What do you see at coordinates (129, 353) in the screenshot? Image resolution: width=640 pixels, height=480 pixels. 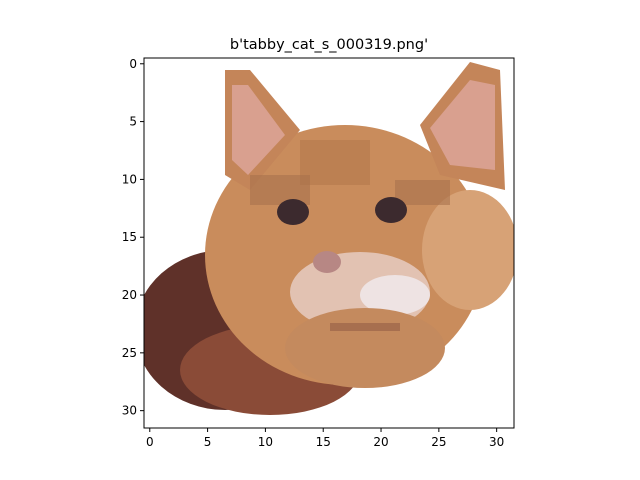 I see `y-tick-label: 25` at bounding box center [129, 353].